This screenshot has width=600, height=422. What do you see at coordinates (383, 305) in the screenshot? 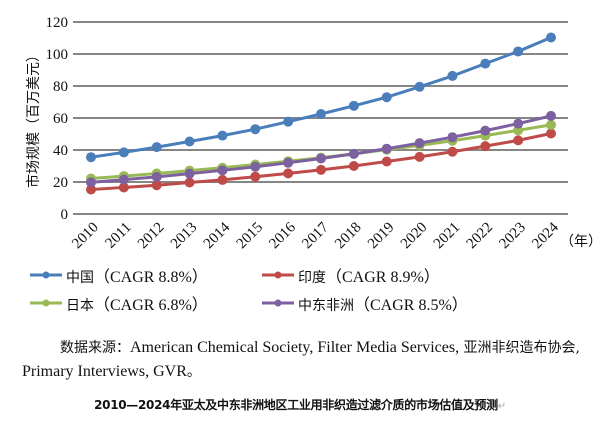
I see `legend-label-mea: 中东非洲（CAGR 8.5%）` at bounding box center [383, 305].